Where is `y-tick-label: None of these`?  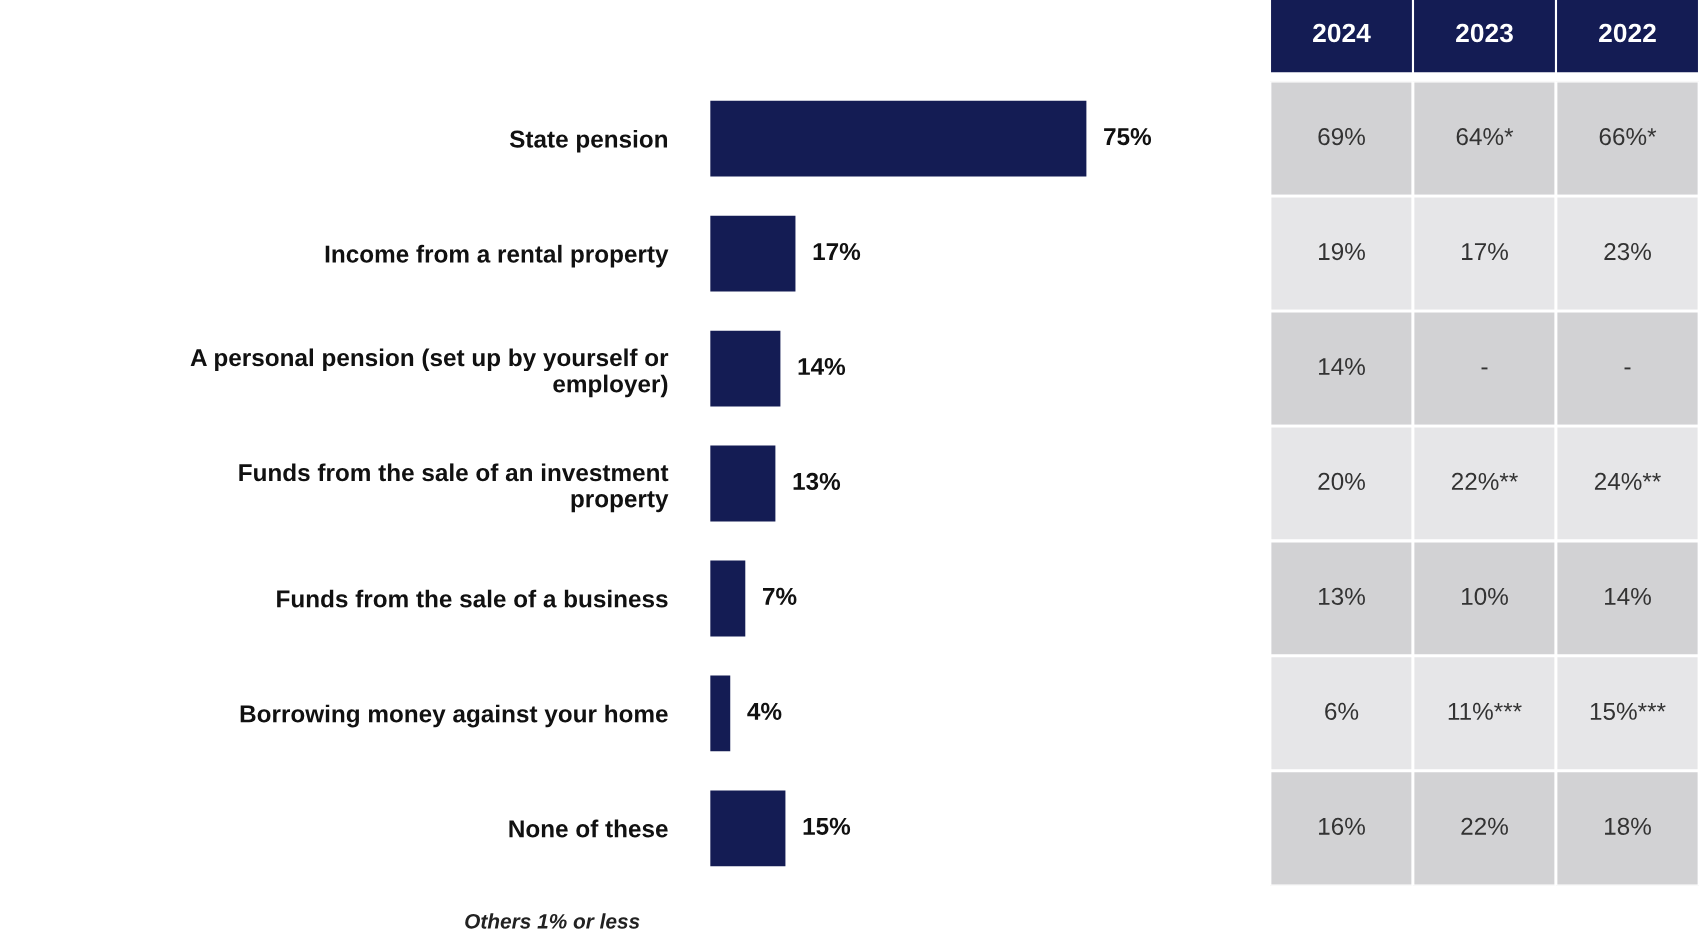
y-tick-label: None of these is located at coordinates (588, 828).